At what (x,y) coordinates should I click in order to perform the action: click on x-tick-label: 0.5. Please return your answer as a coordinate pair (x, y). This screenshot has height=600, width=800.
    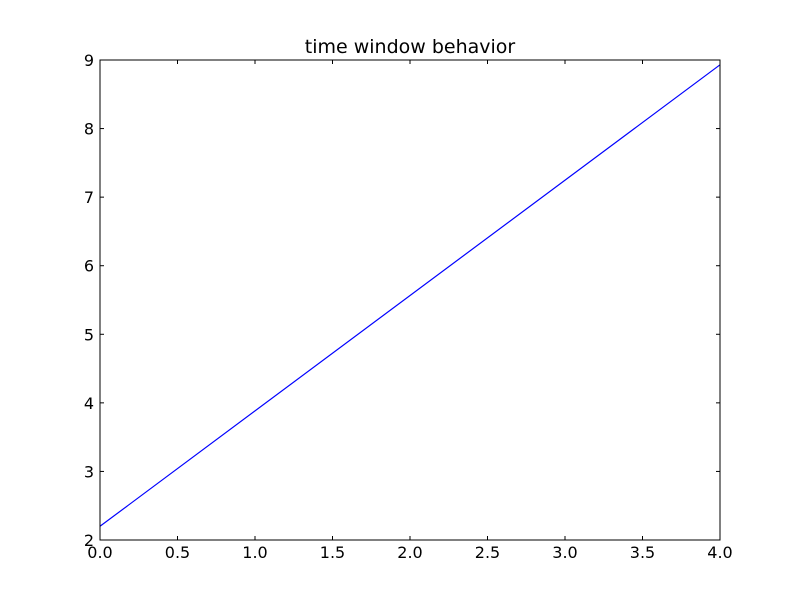
    Looking at the image, I should click on (177, 552).